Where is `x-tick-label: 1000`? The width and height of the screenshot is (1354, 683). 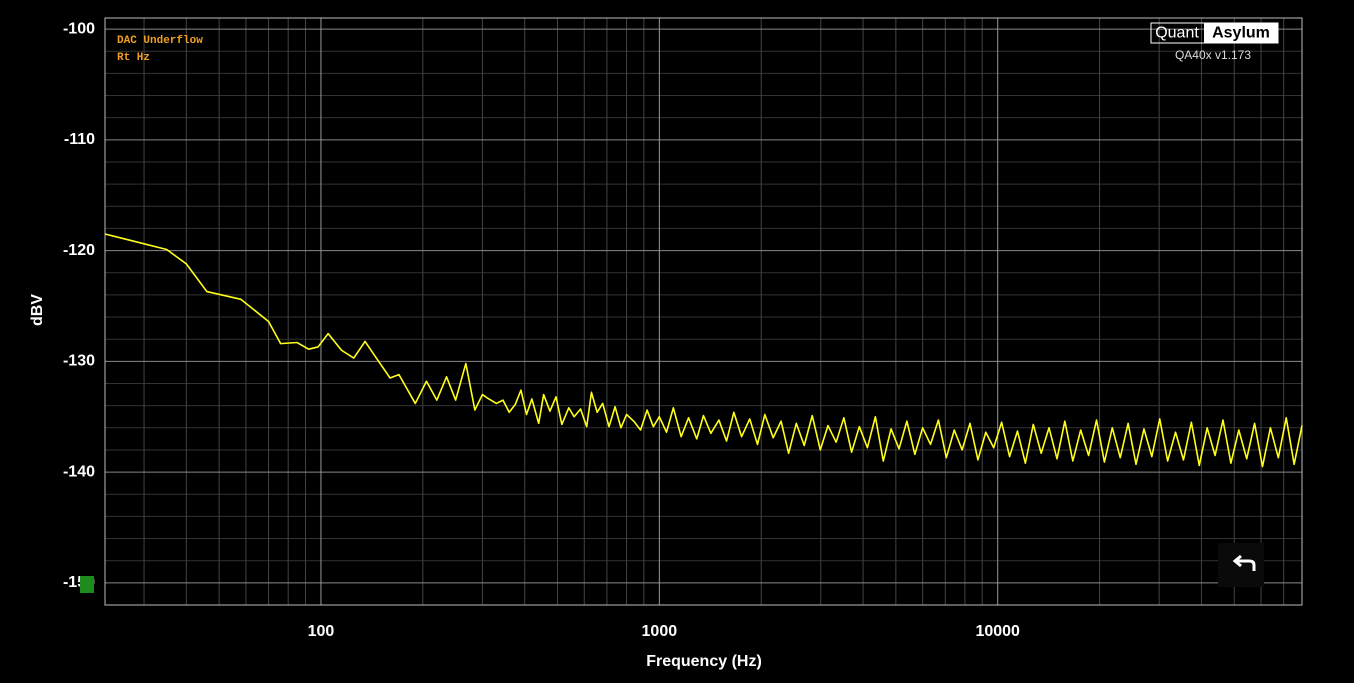 x-tick-label: 1000 is located at coordinates (660, 631).